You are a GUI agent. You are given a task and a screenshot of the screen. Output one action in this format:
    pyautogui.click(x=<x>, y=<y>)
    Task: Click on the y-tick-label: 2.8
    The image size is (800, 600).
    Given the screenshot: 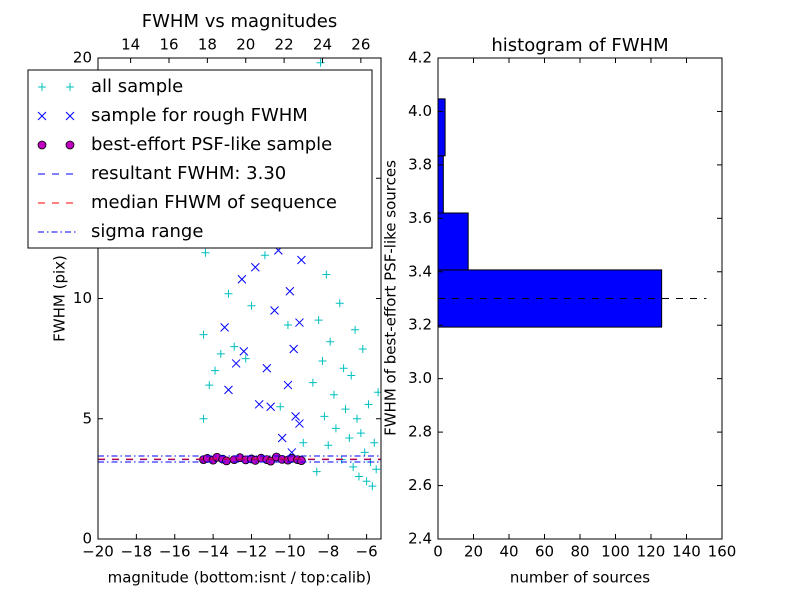 What is the action you would take?
    pyautogui.click(x=420, y=432)
    